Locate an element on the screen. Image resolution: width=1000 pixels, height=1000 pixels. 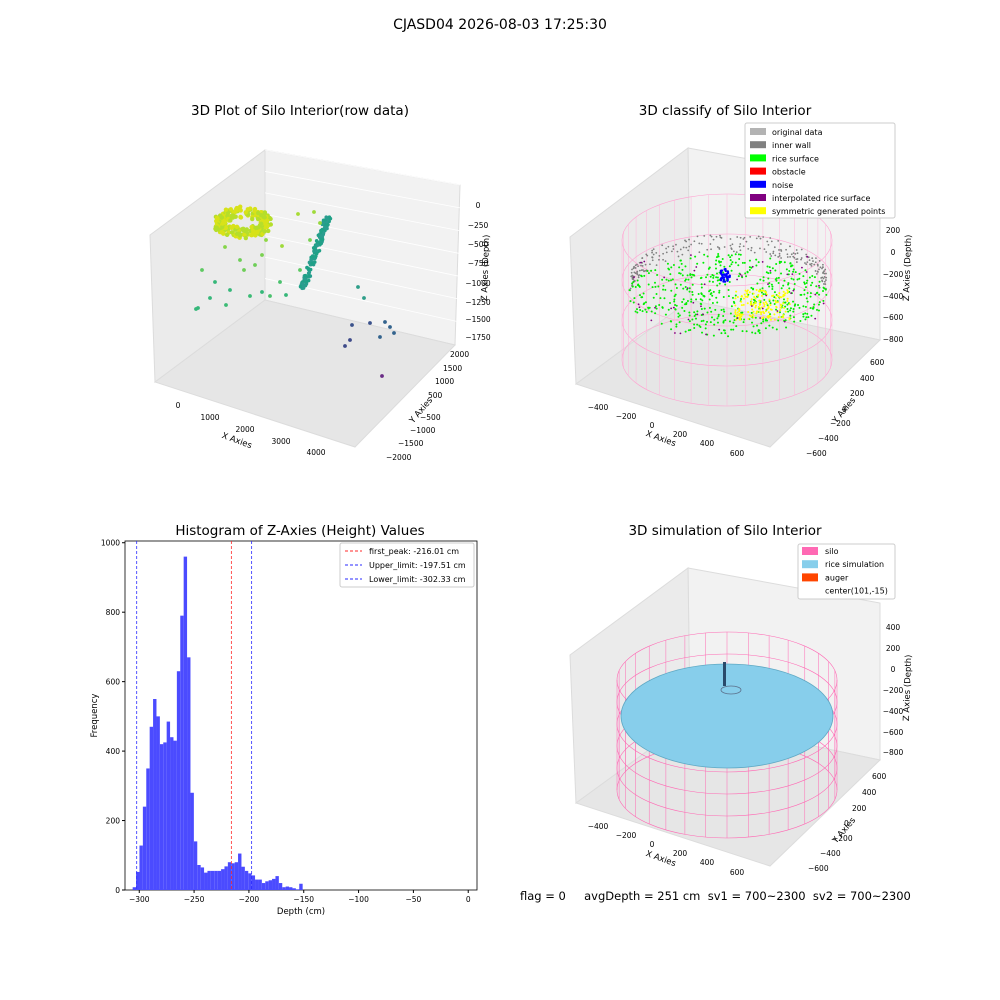
x-tick-label: −150 is located at coordinates (303, 899).